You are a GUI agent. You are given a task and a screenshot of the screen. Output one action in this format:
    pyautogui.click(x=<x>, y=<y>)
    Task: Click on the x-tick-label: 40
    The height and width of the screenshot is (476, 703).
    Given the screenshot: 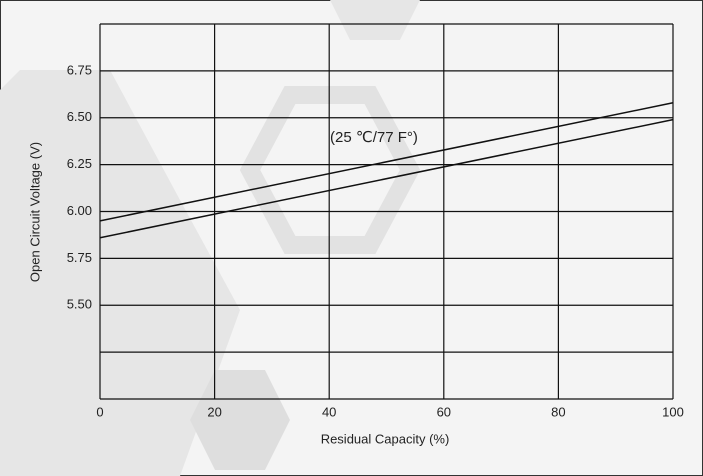 What is the action you would take?
    pyautogui.click(x=329, y=411)
    